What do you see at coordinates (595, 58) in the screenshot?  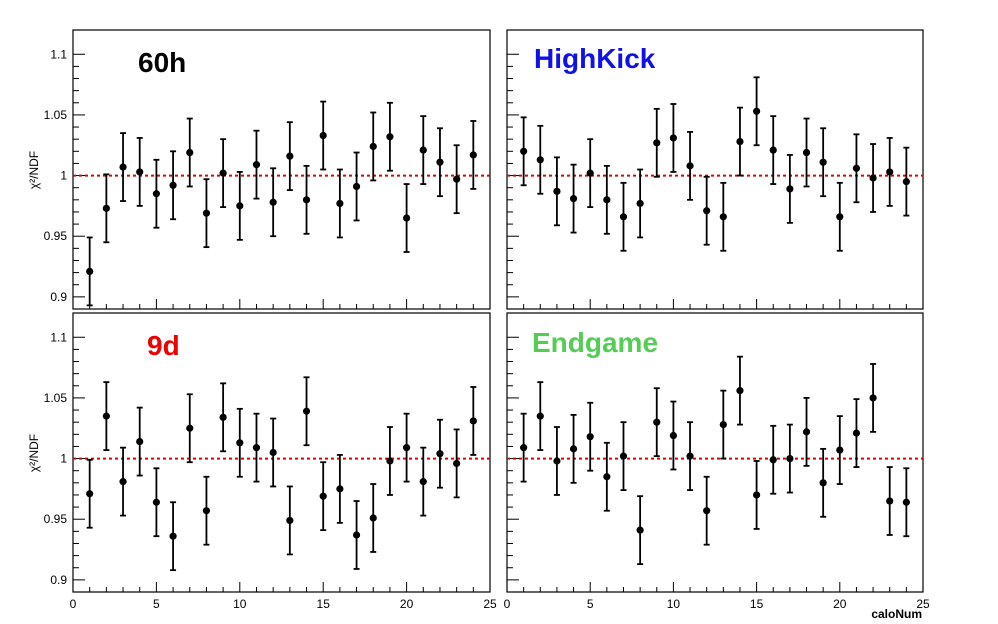 I see `panel-title: HighKick` at bounding box center [595, 58].